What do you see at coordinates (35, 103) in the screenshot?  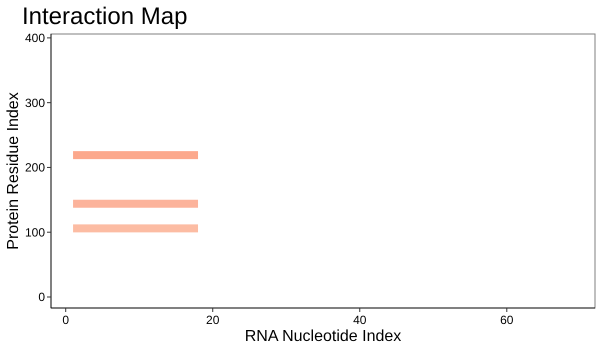 I see `y-tick-label: 300` at bounding box center [35, 103].